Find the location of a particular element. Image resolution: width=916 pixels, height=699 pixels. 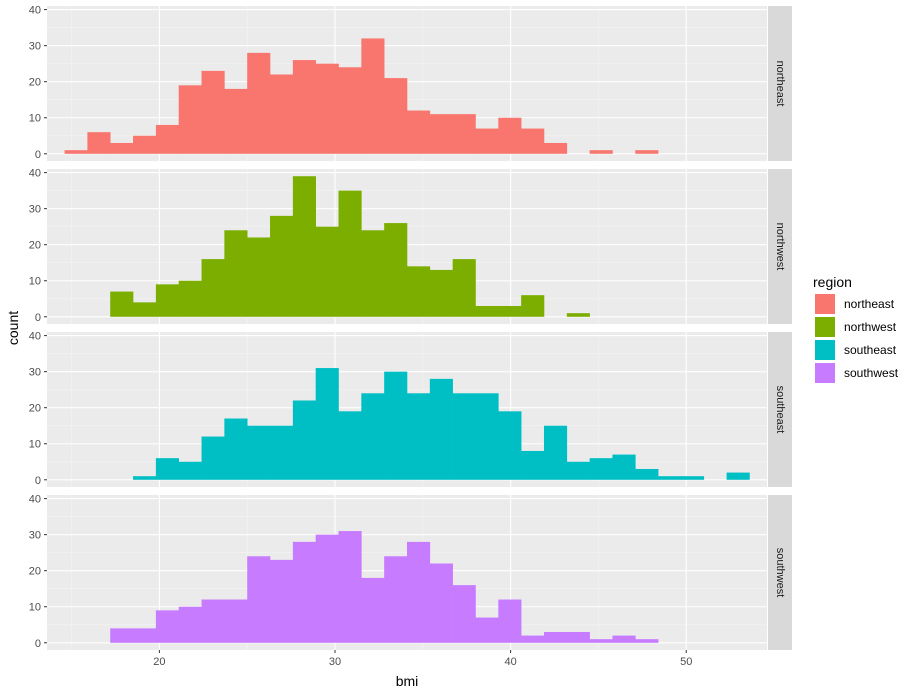

legend-key-southeast is located at coordinates (825, 350).